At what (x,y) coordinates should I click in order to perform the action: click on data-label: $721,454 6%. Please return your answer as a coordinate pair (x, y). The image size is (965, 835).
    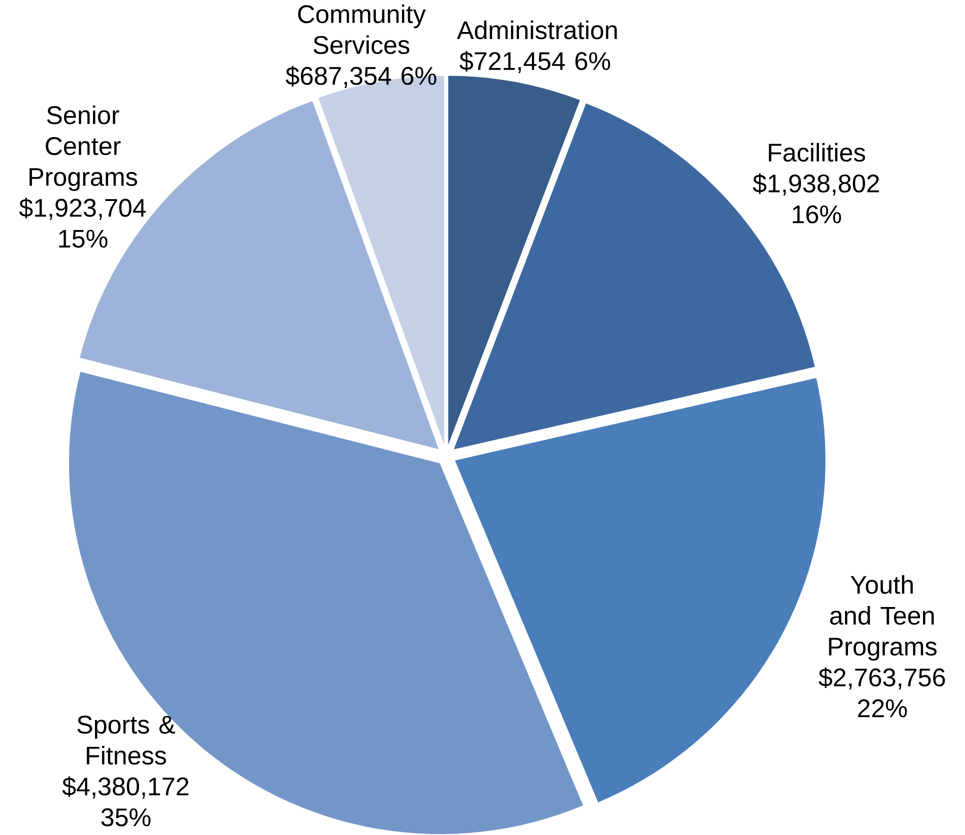
    Looking at the image, I should click on (535, 62).